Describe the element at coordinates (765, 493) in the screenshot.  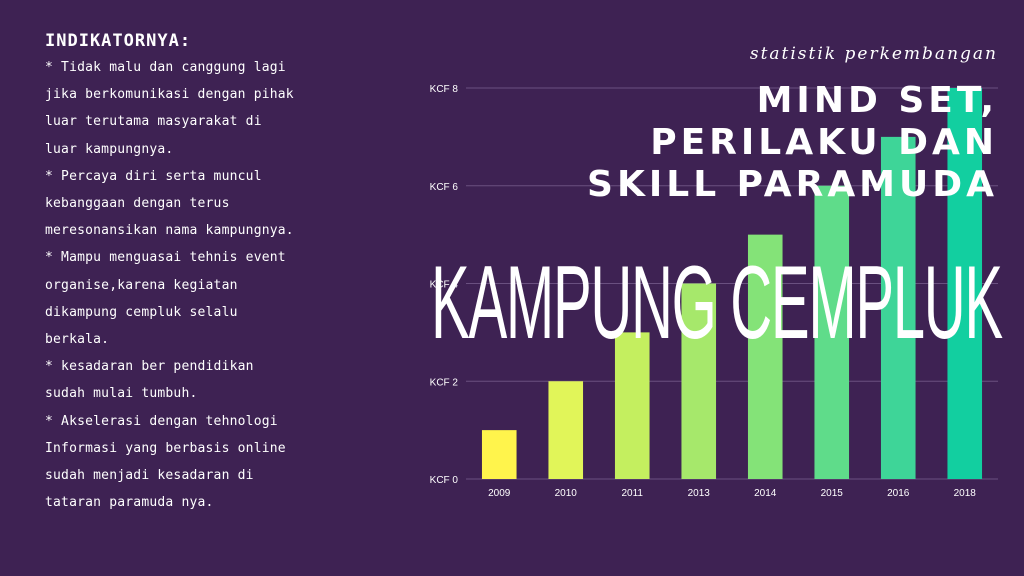
I see `x-tick-label: 2014` at that location.